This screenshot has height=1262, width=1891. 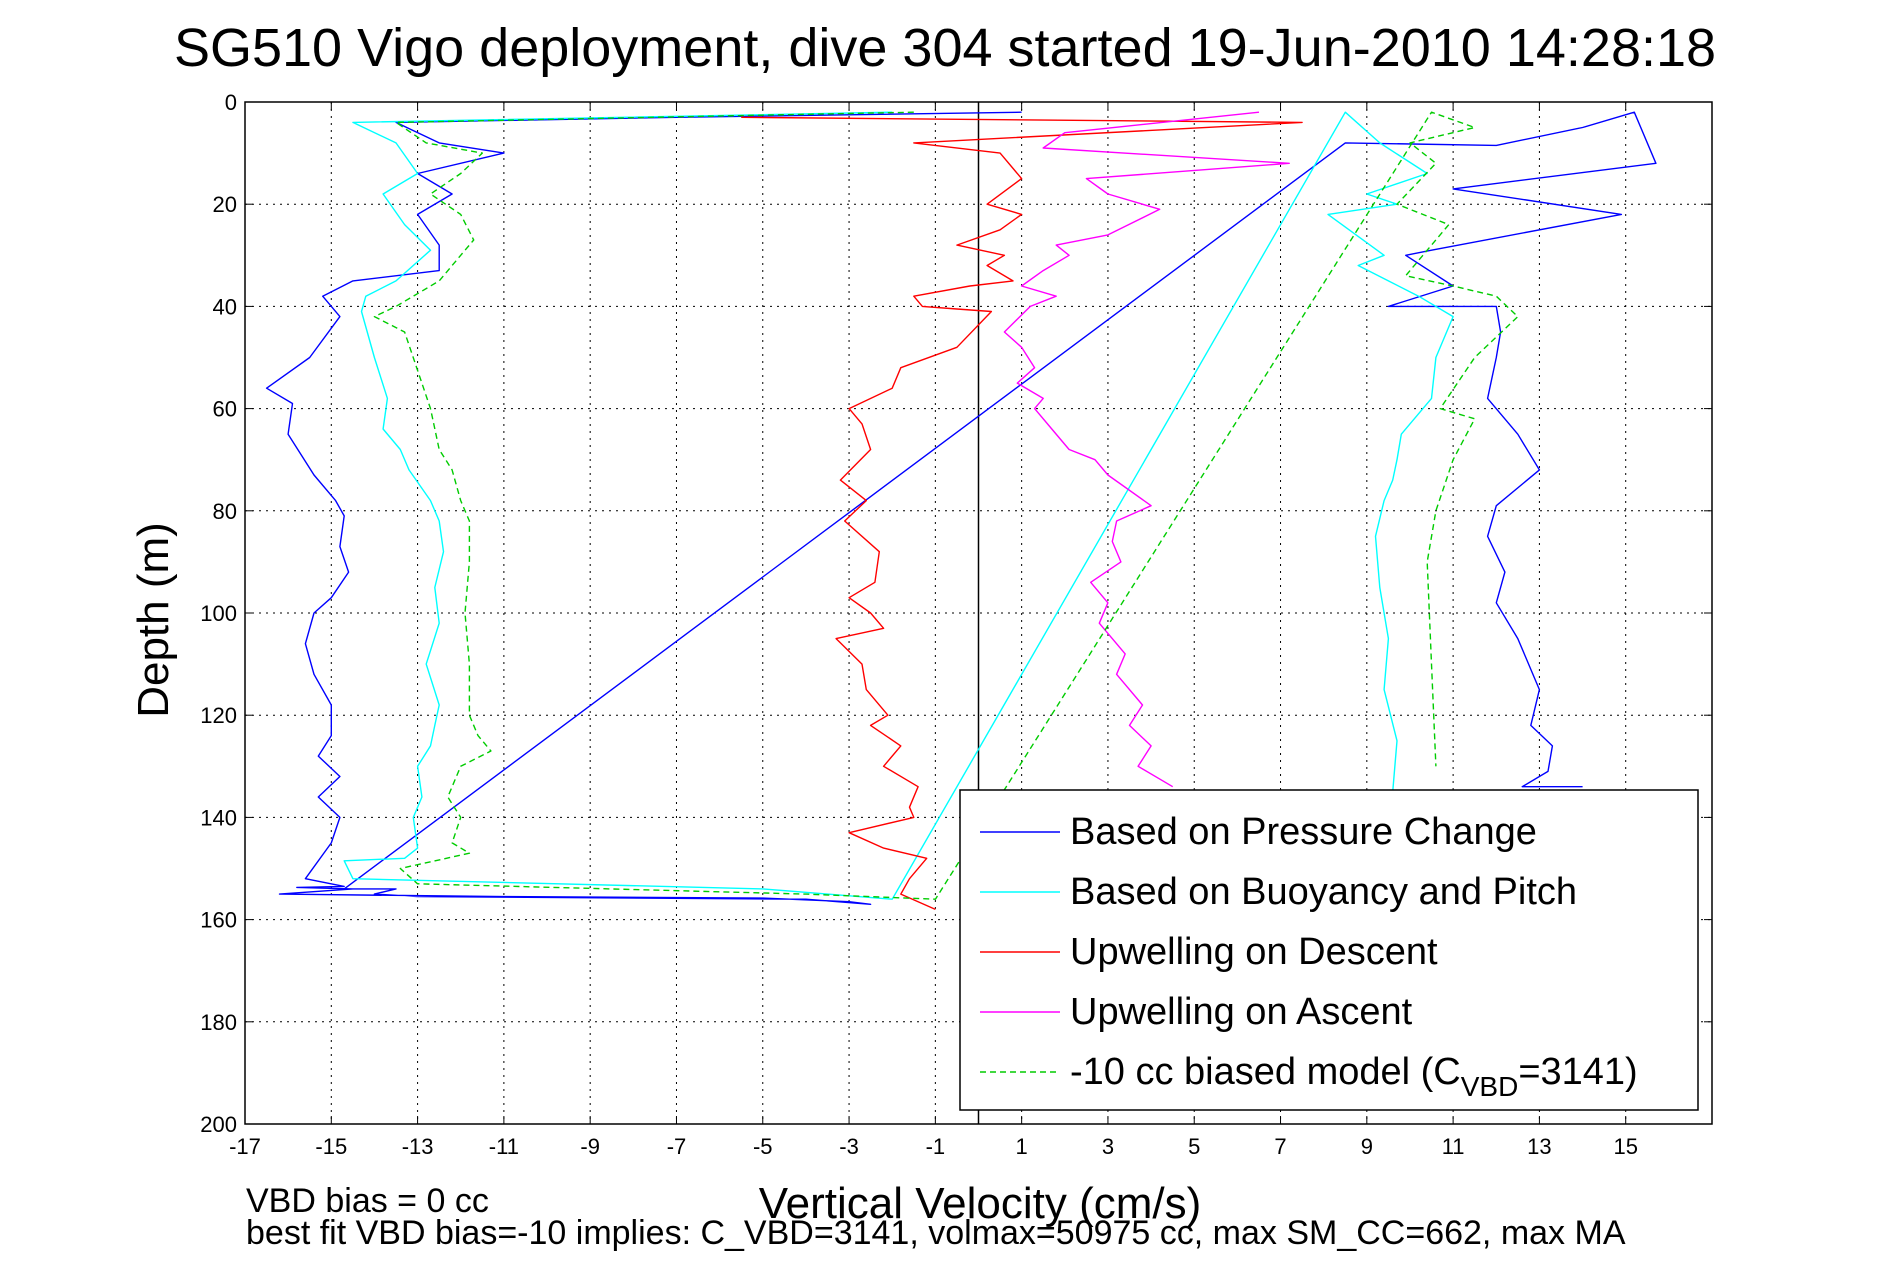 What do you see at coordinates (225, 306) in the screenshot?
I see `y-tick-label: 40` at bounding box center [225, 306].